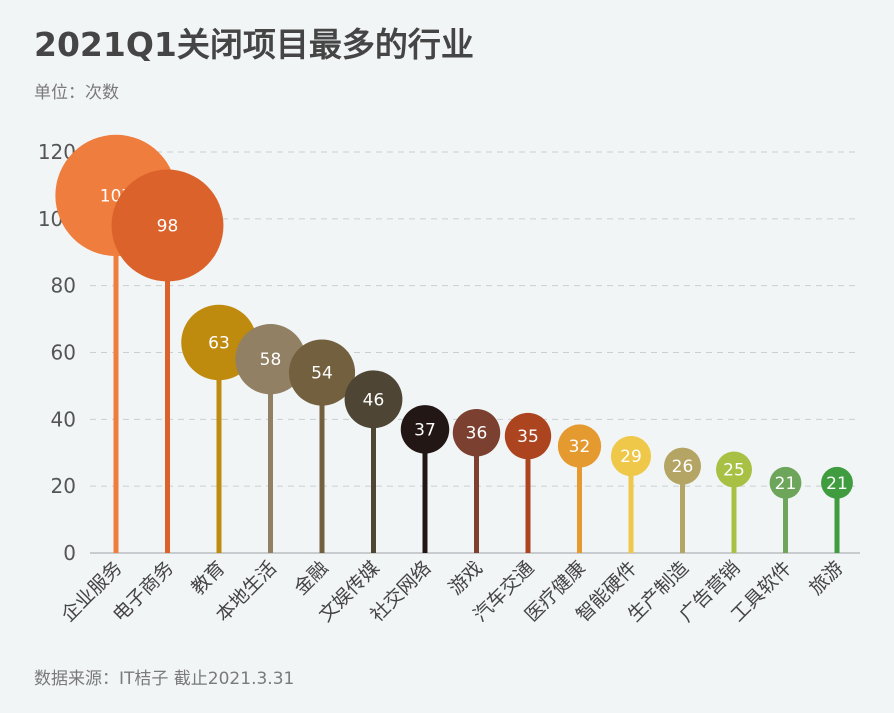 This screenshot has width=894, height=713. I want to click on data-label: 58, so click(271, 360).